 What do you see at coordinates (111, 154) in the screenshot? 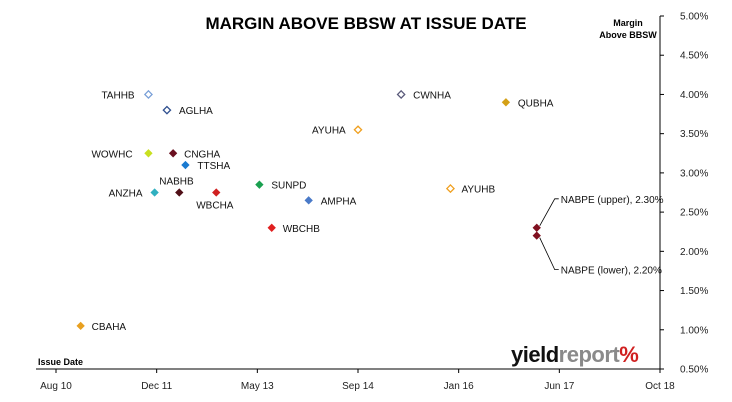
I see `data-point-label: WOWHC` at bounding box center [111, 154].